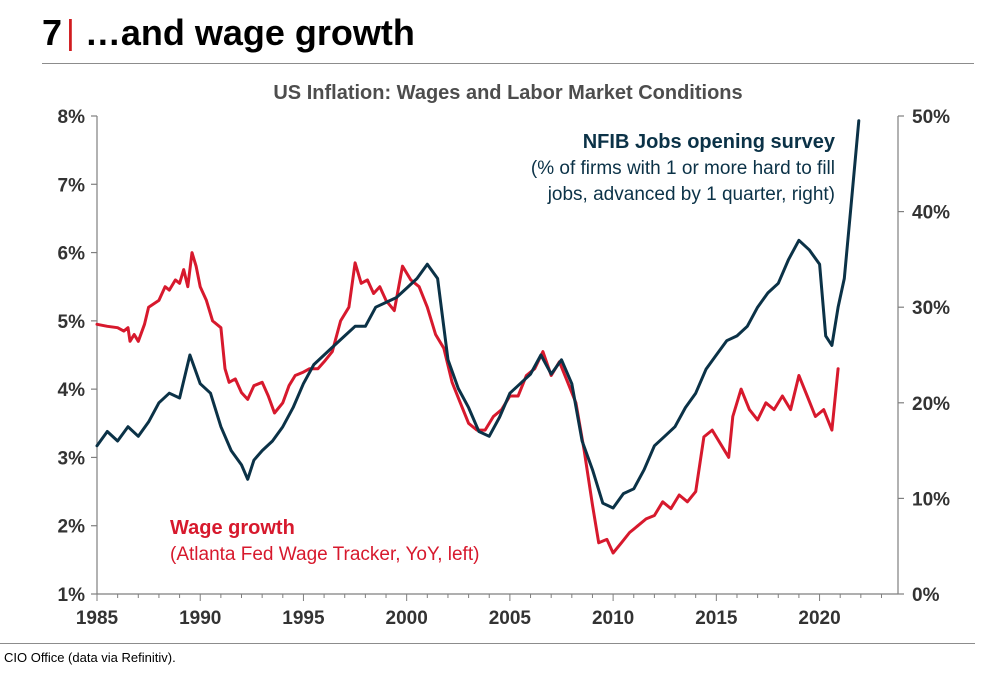 The image size is (1000, 675). I want to click on y-right-tick-label: 30%, so click(931, 308).